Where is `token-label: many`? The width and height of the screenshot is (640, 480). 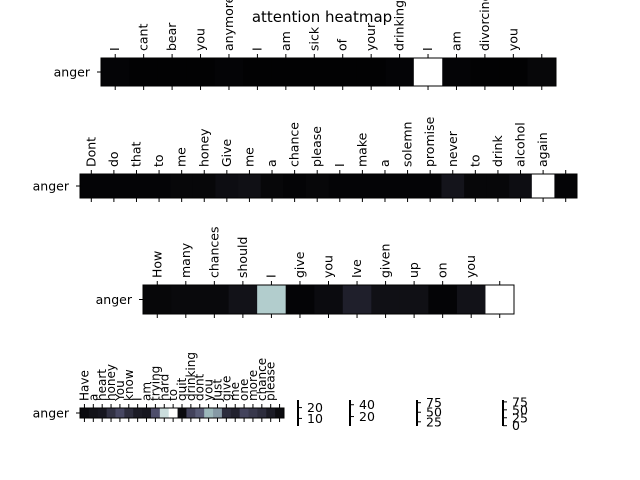
token-label: many is located at coordinates (185, 260).